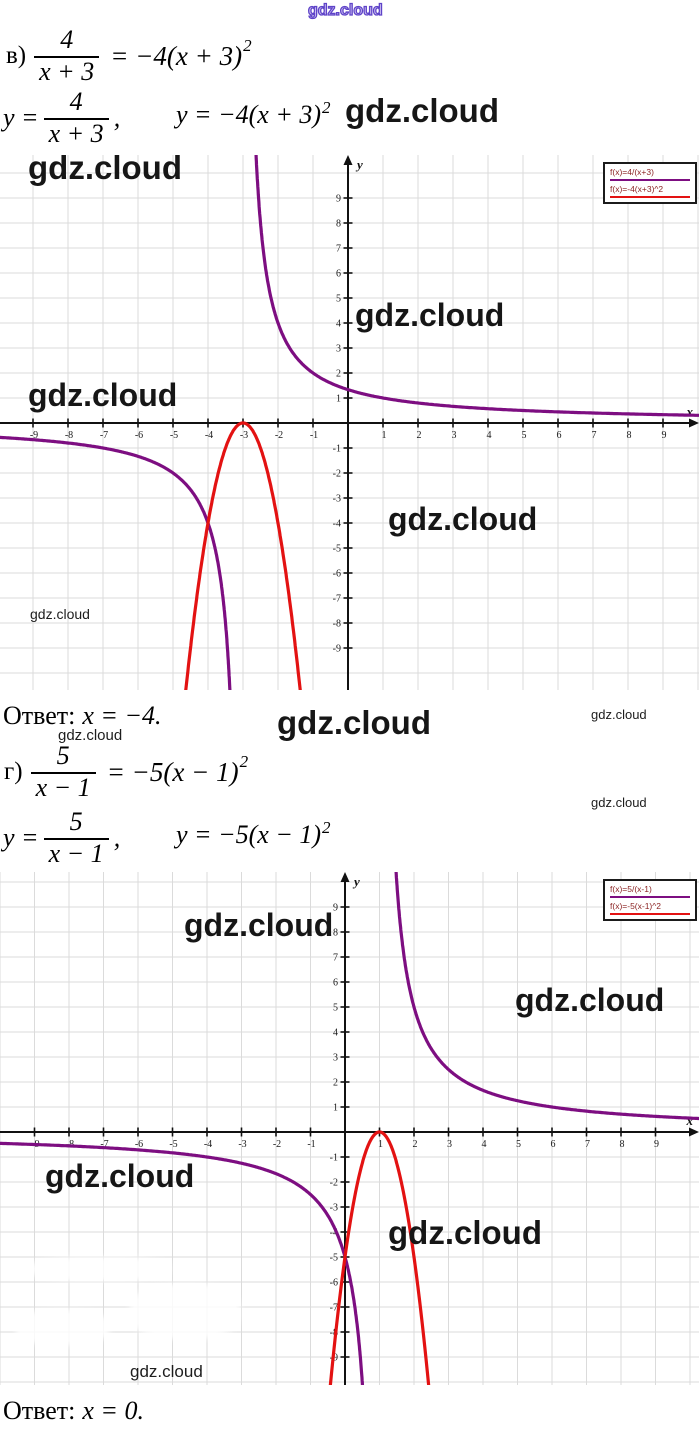 The height and width of the screenshot is (1431, 699). What do you see at coordinates (690, 1120) in the screenshot?
I see `x-axis-label: x` at bounding box center [690, 1120].